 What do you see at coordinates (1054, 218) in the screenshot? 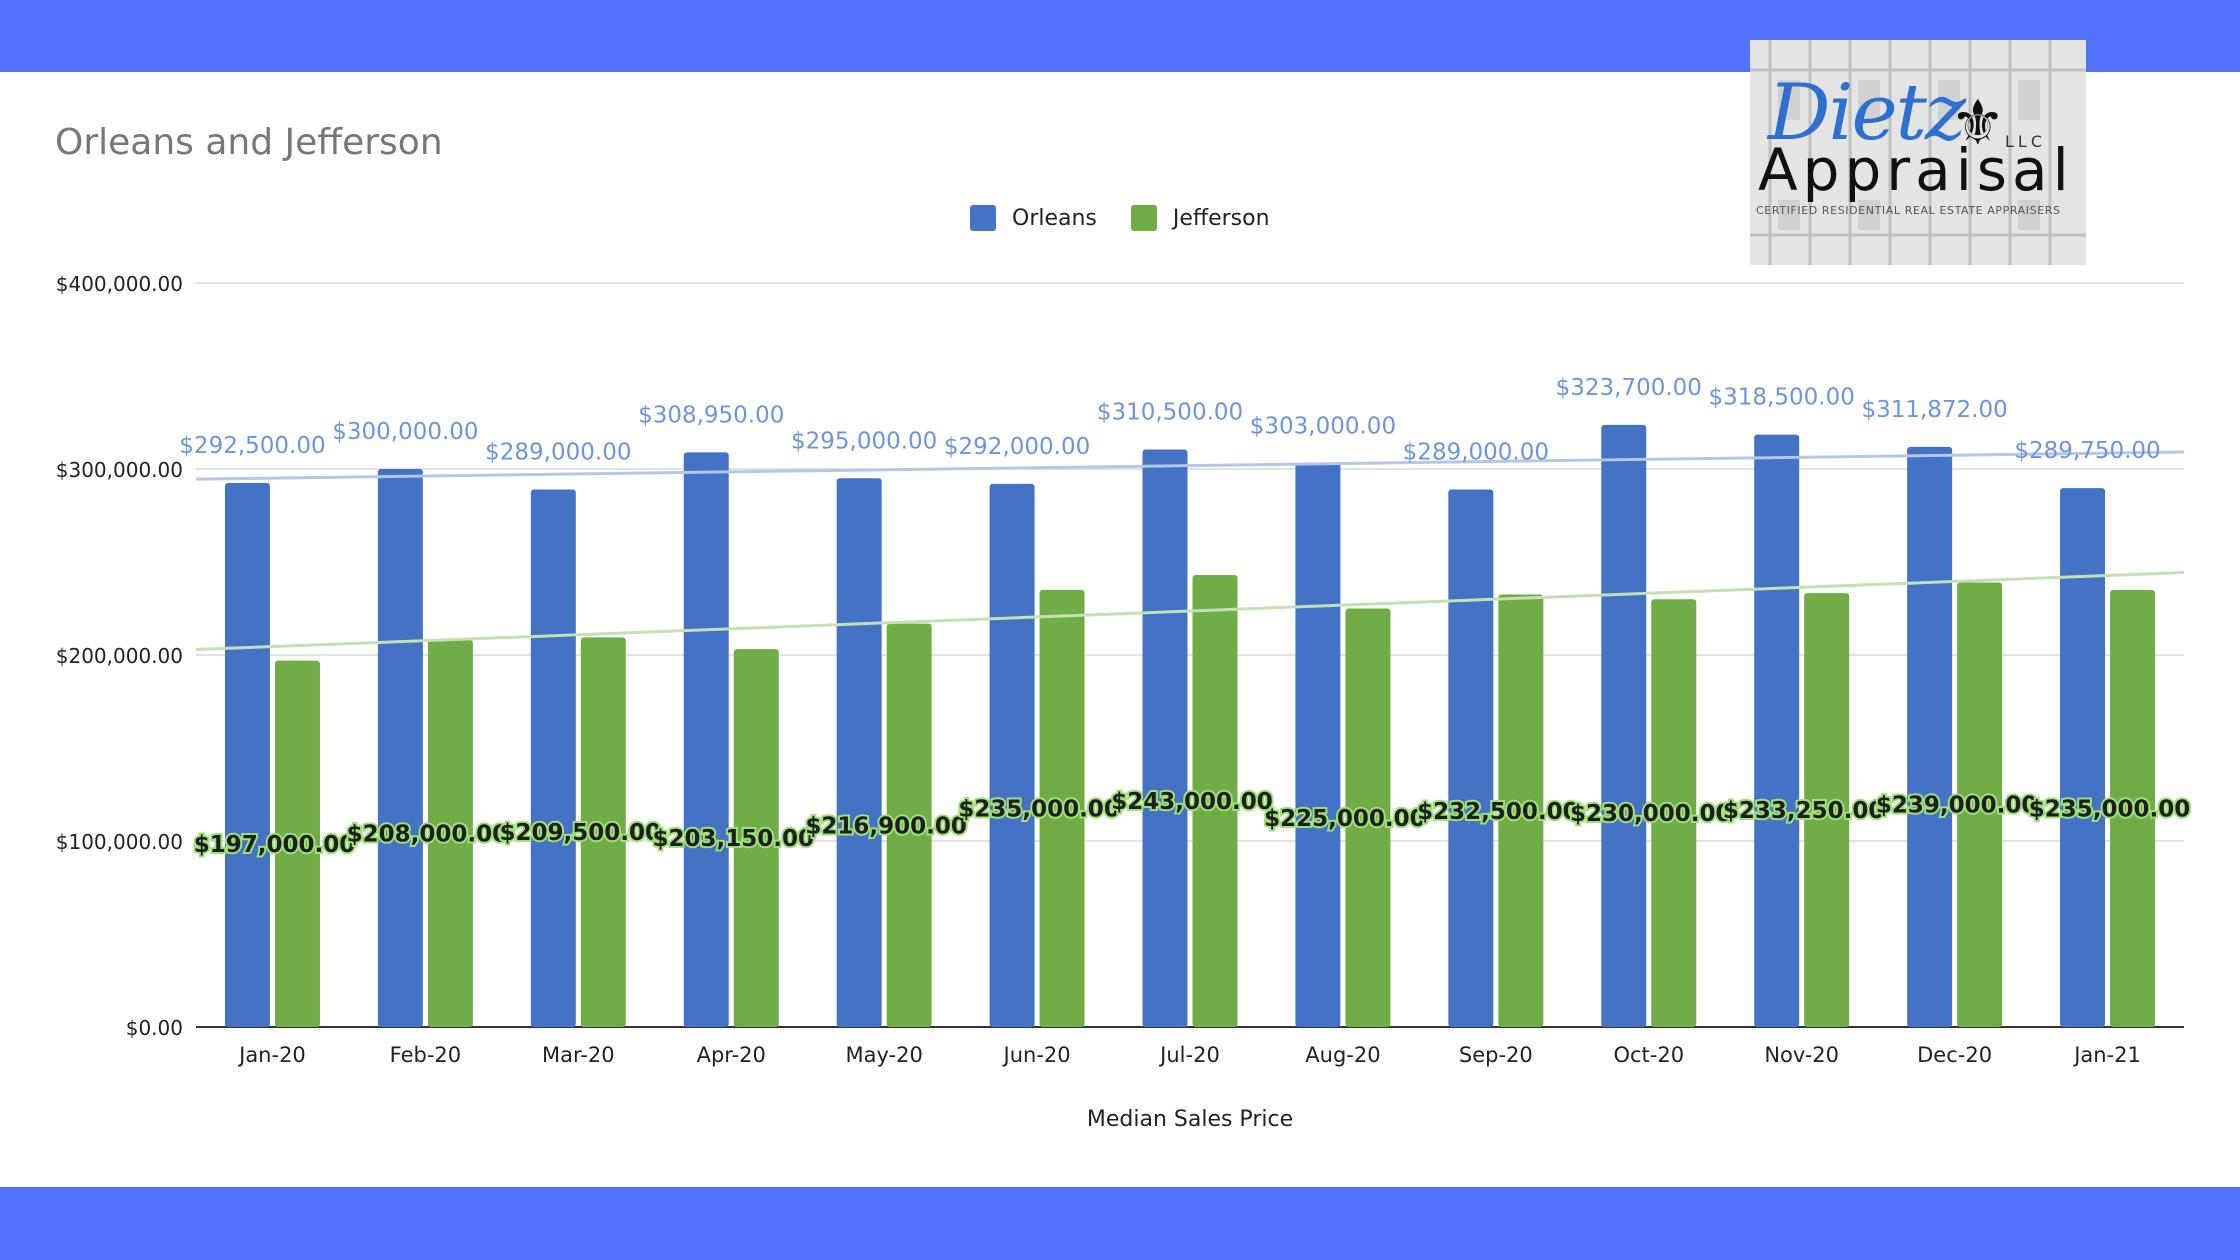
I see `legend-label-orleans: Orleans` at bounding box center [1054, 218].